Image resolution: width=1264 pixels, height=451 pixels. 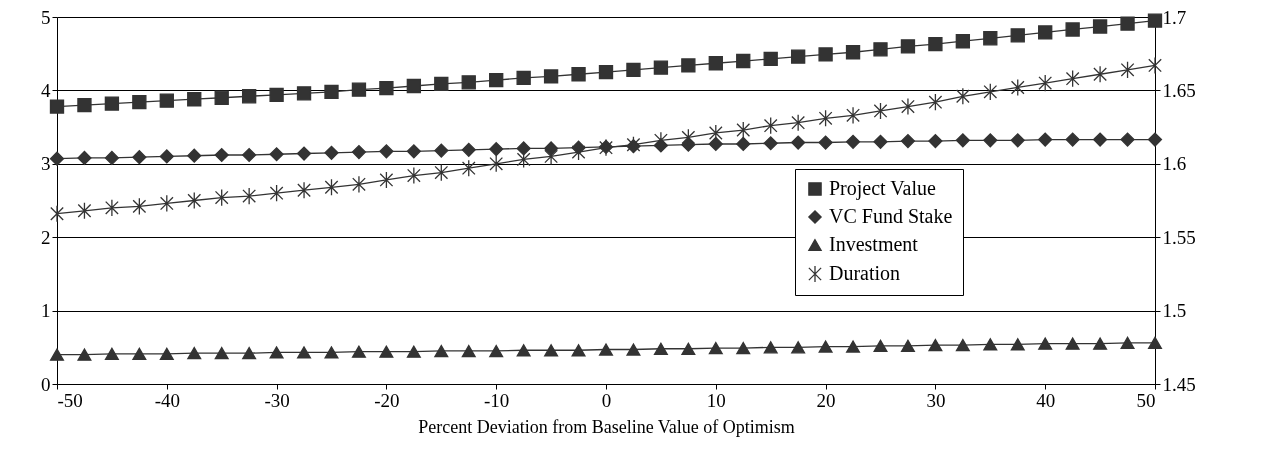 I want to click on y-tick-label: 1, so click(x=46, y=311).